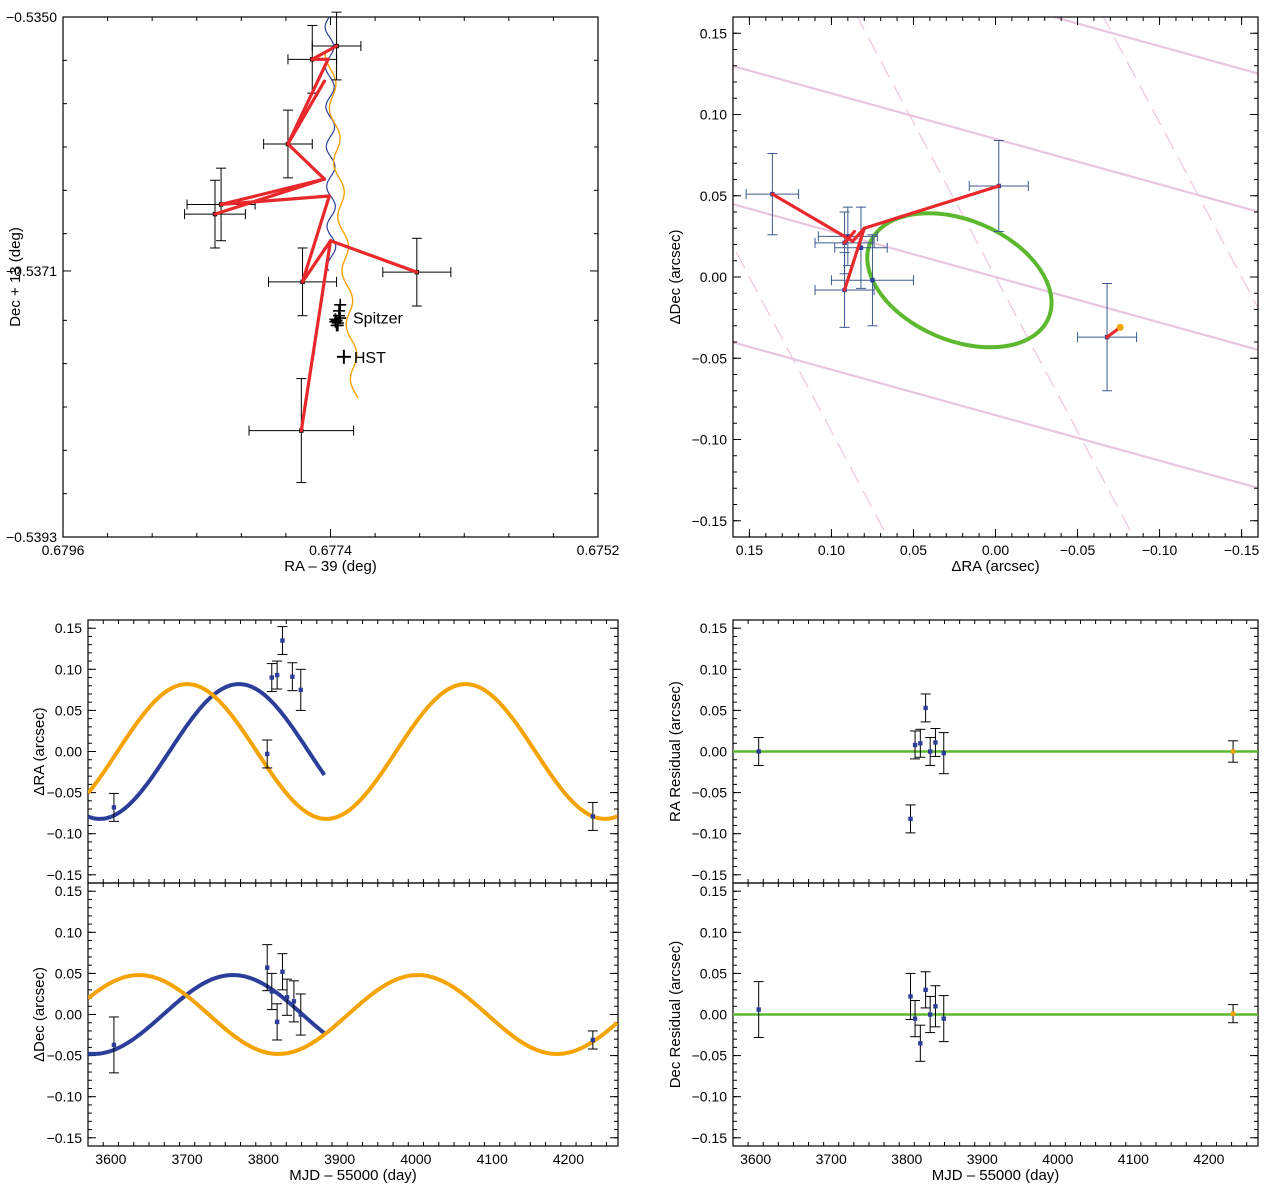 The width and height of the screenshot is (1280, 1193). I want to click on x-tick-label: 0.6796, so click(63, 550).